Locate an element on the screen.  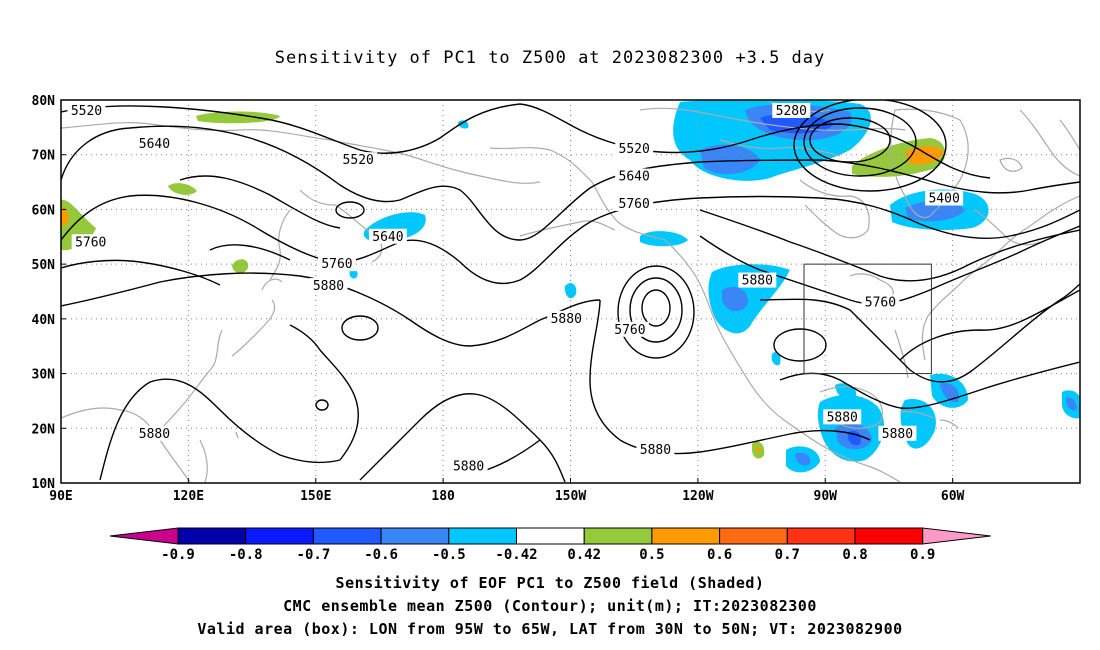
colorbar-label: -0.42 is located at coordinates (516, 555).